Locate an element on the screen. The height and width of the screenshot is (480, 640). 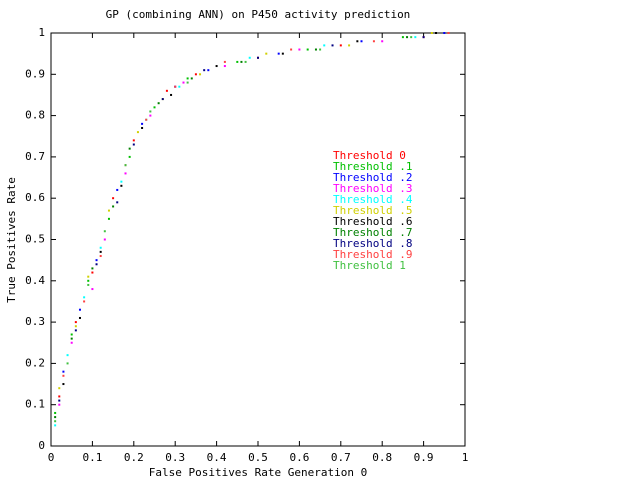
y-tick-label: 0.5 is located at coordinates (35, 239).